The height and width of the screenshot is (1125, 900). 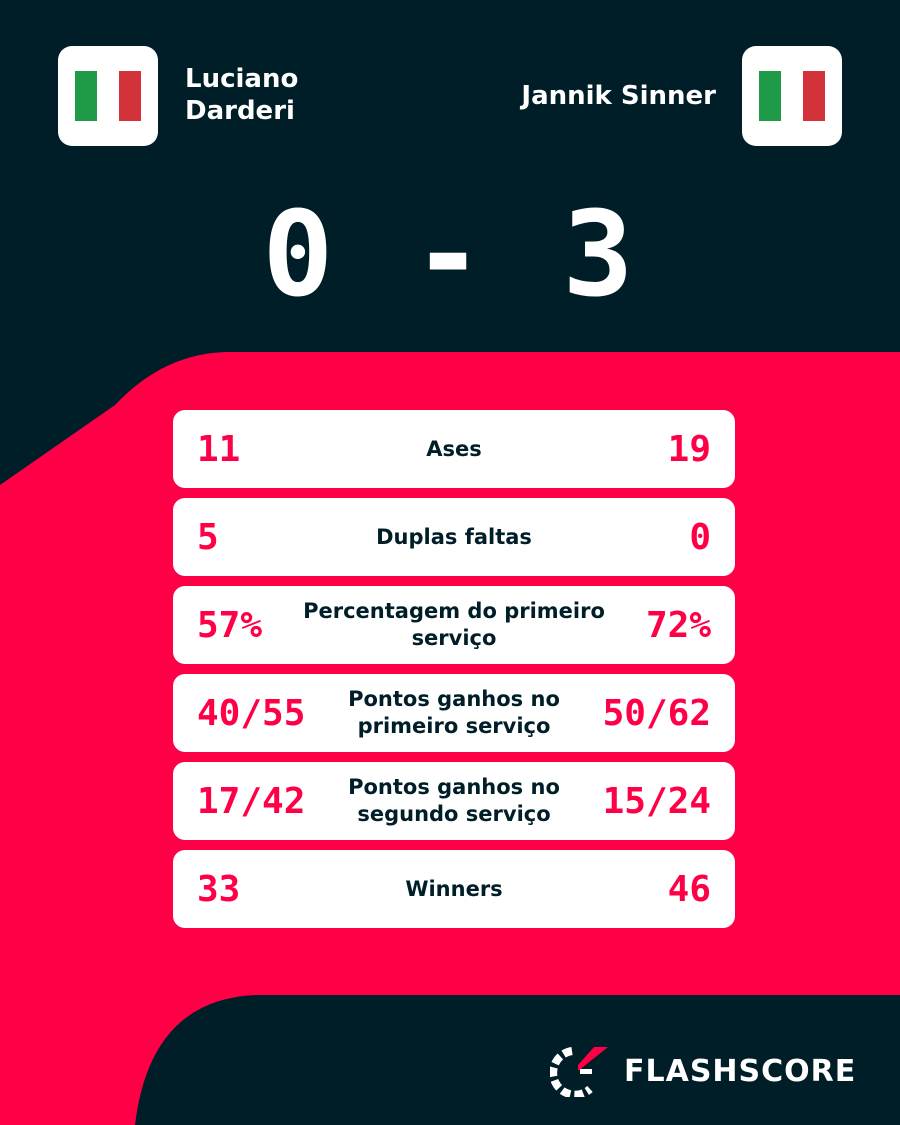 I want to click on stat-label: Duplas faltas, so click(x=454, y=536).